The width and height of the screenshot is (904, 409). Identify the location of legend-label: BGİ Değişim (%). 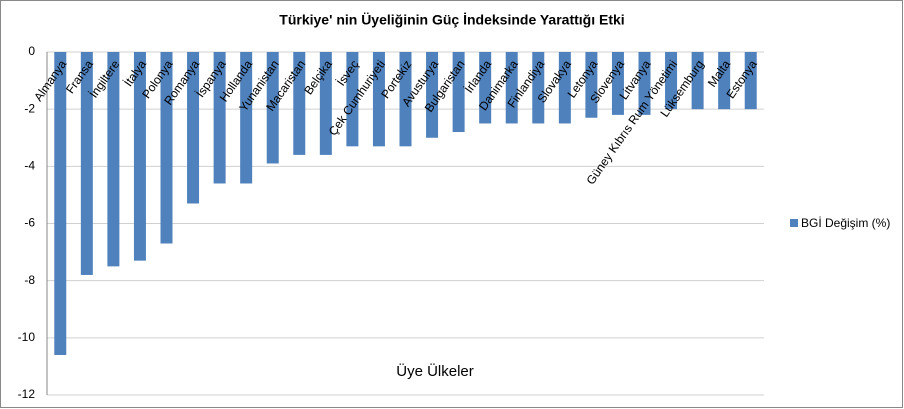
(845, 223).